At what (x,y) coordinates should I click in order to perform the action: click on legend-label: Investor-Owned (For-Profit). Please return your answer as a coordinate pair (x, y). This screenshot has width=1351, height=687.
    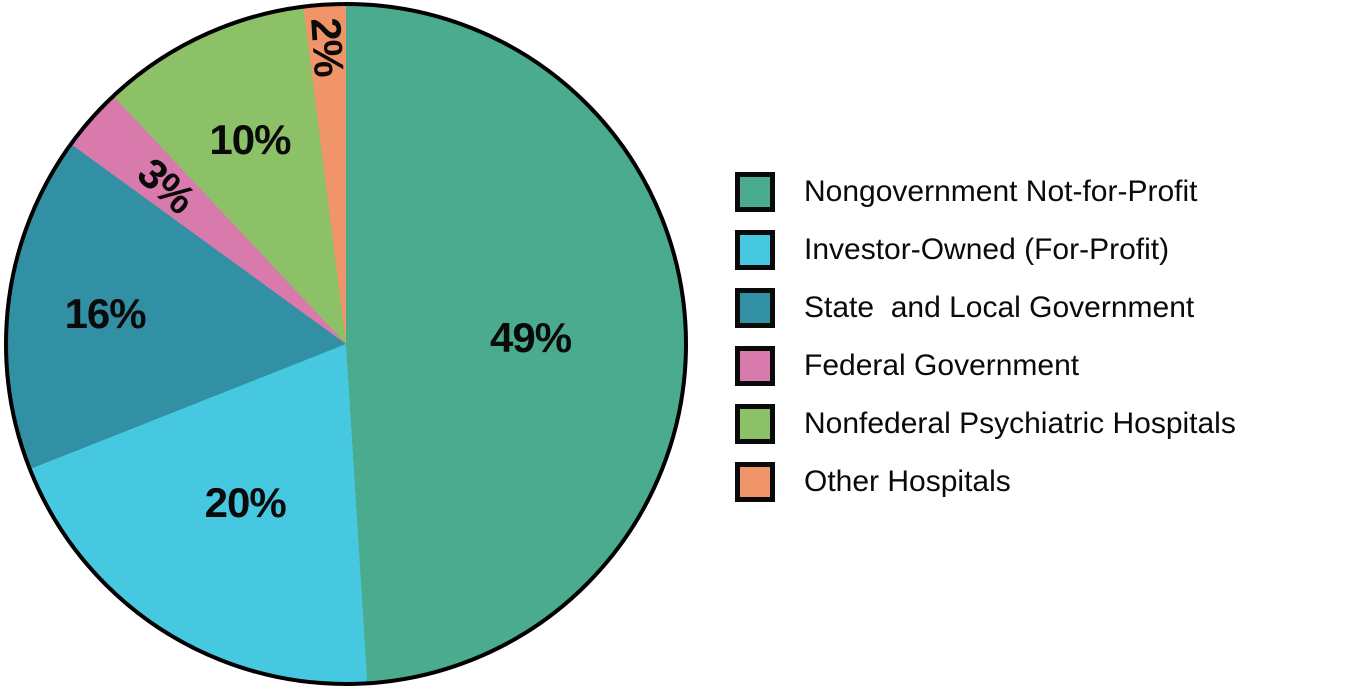
    Looking at the image, I should click on (987, 249).